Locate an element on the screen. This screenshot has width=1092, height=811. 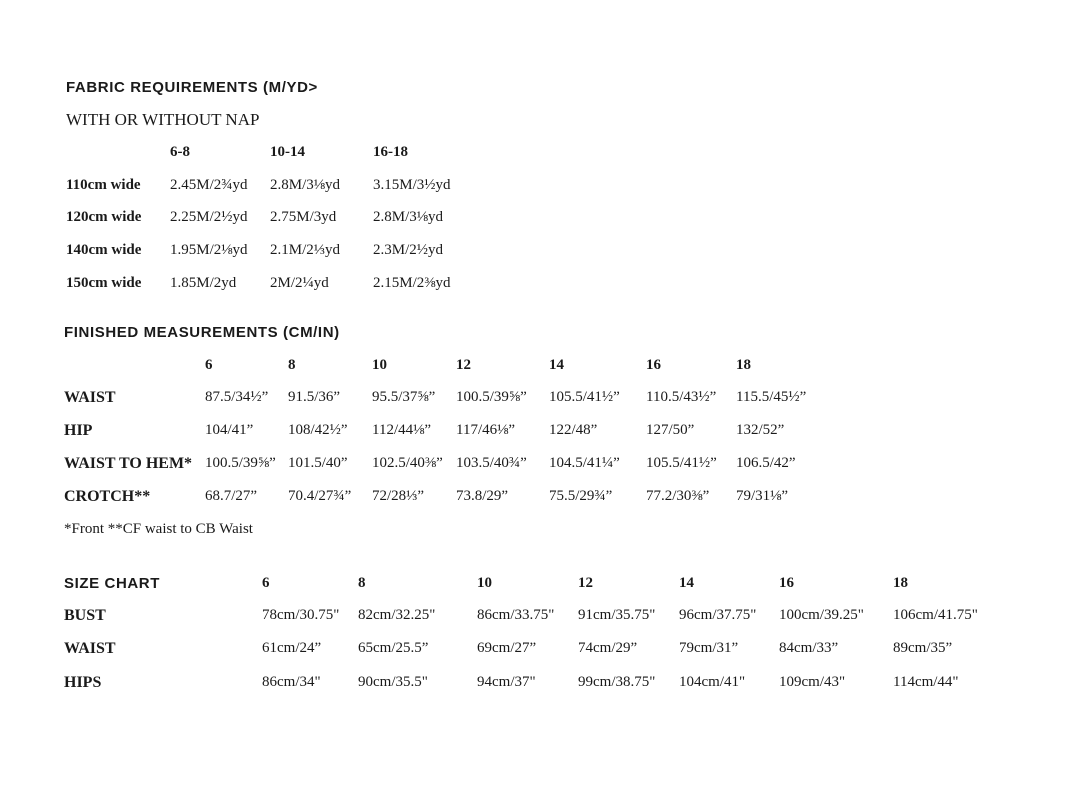
column-header: 6-8 is located at coordinates (180, 152).